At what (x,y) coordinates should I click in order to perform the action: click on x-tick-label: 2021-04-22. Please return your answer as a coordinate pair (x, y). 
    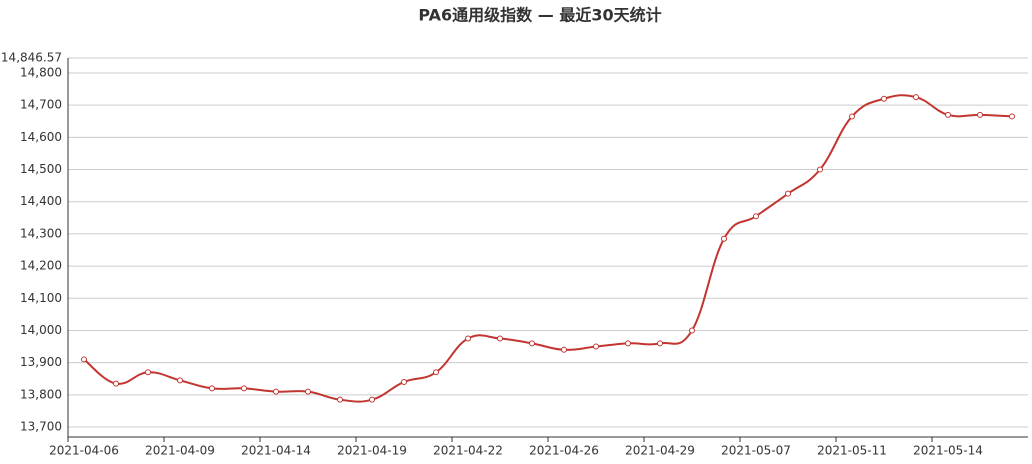
    Looking at the image, I should click on (468, 451).